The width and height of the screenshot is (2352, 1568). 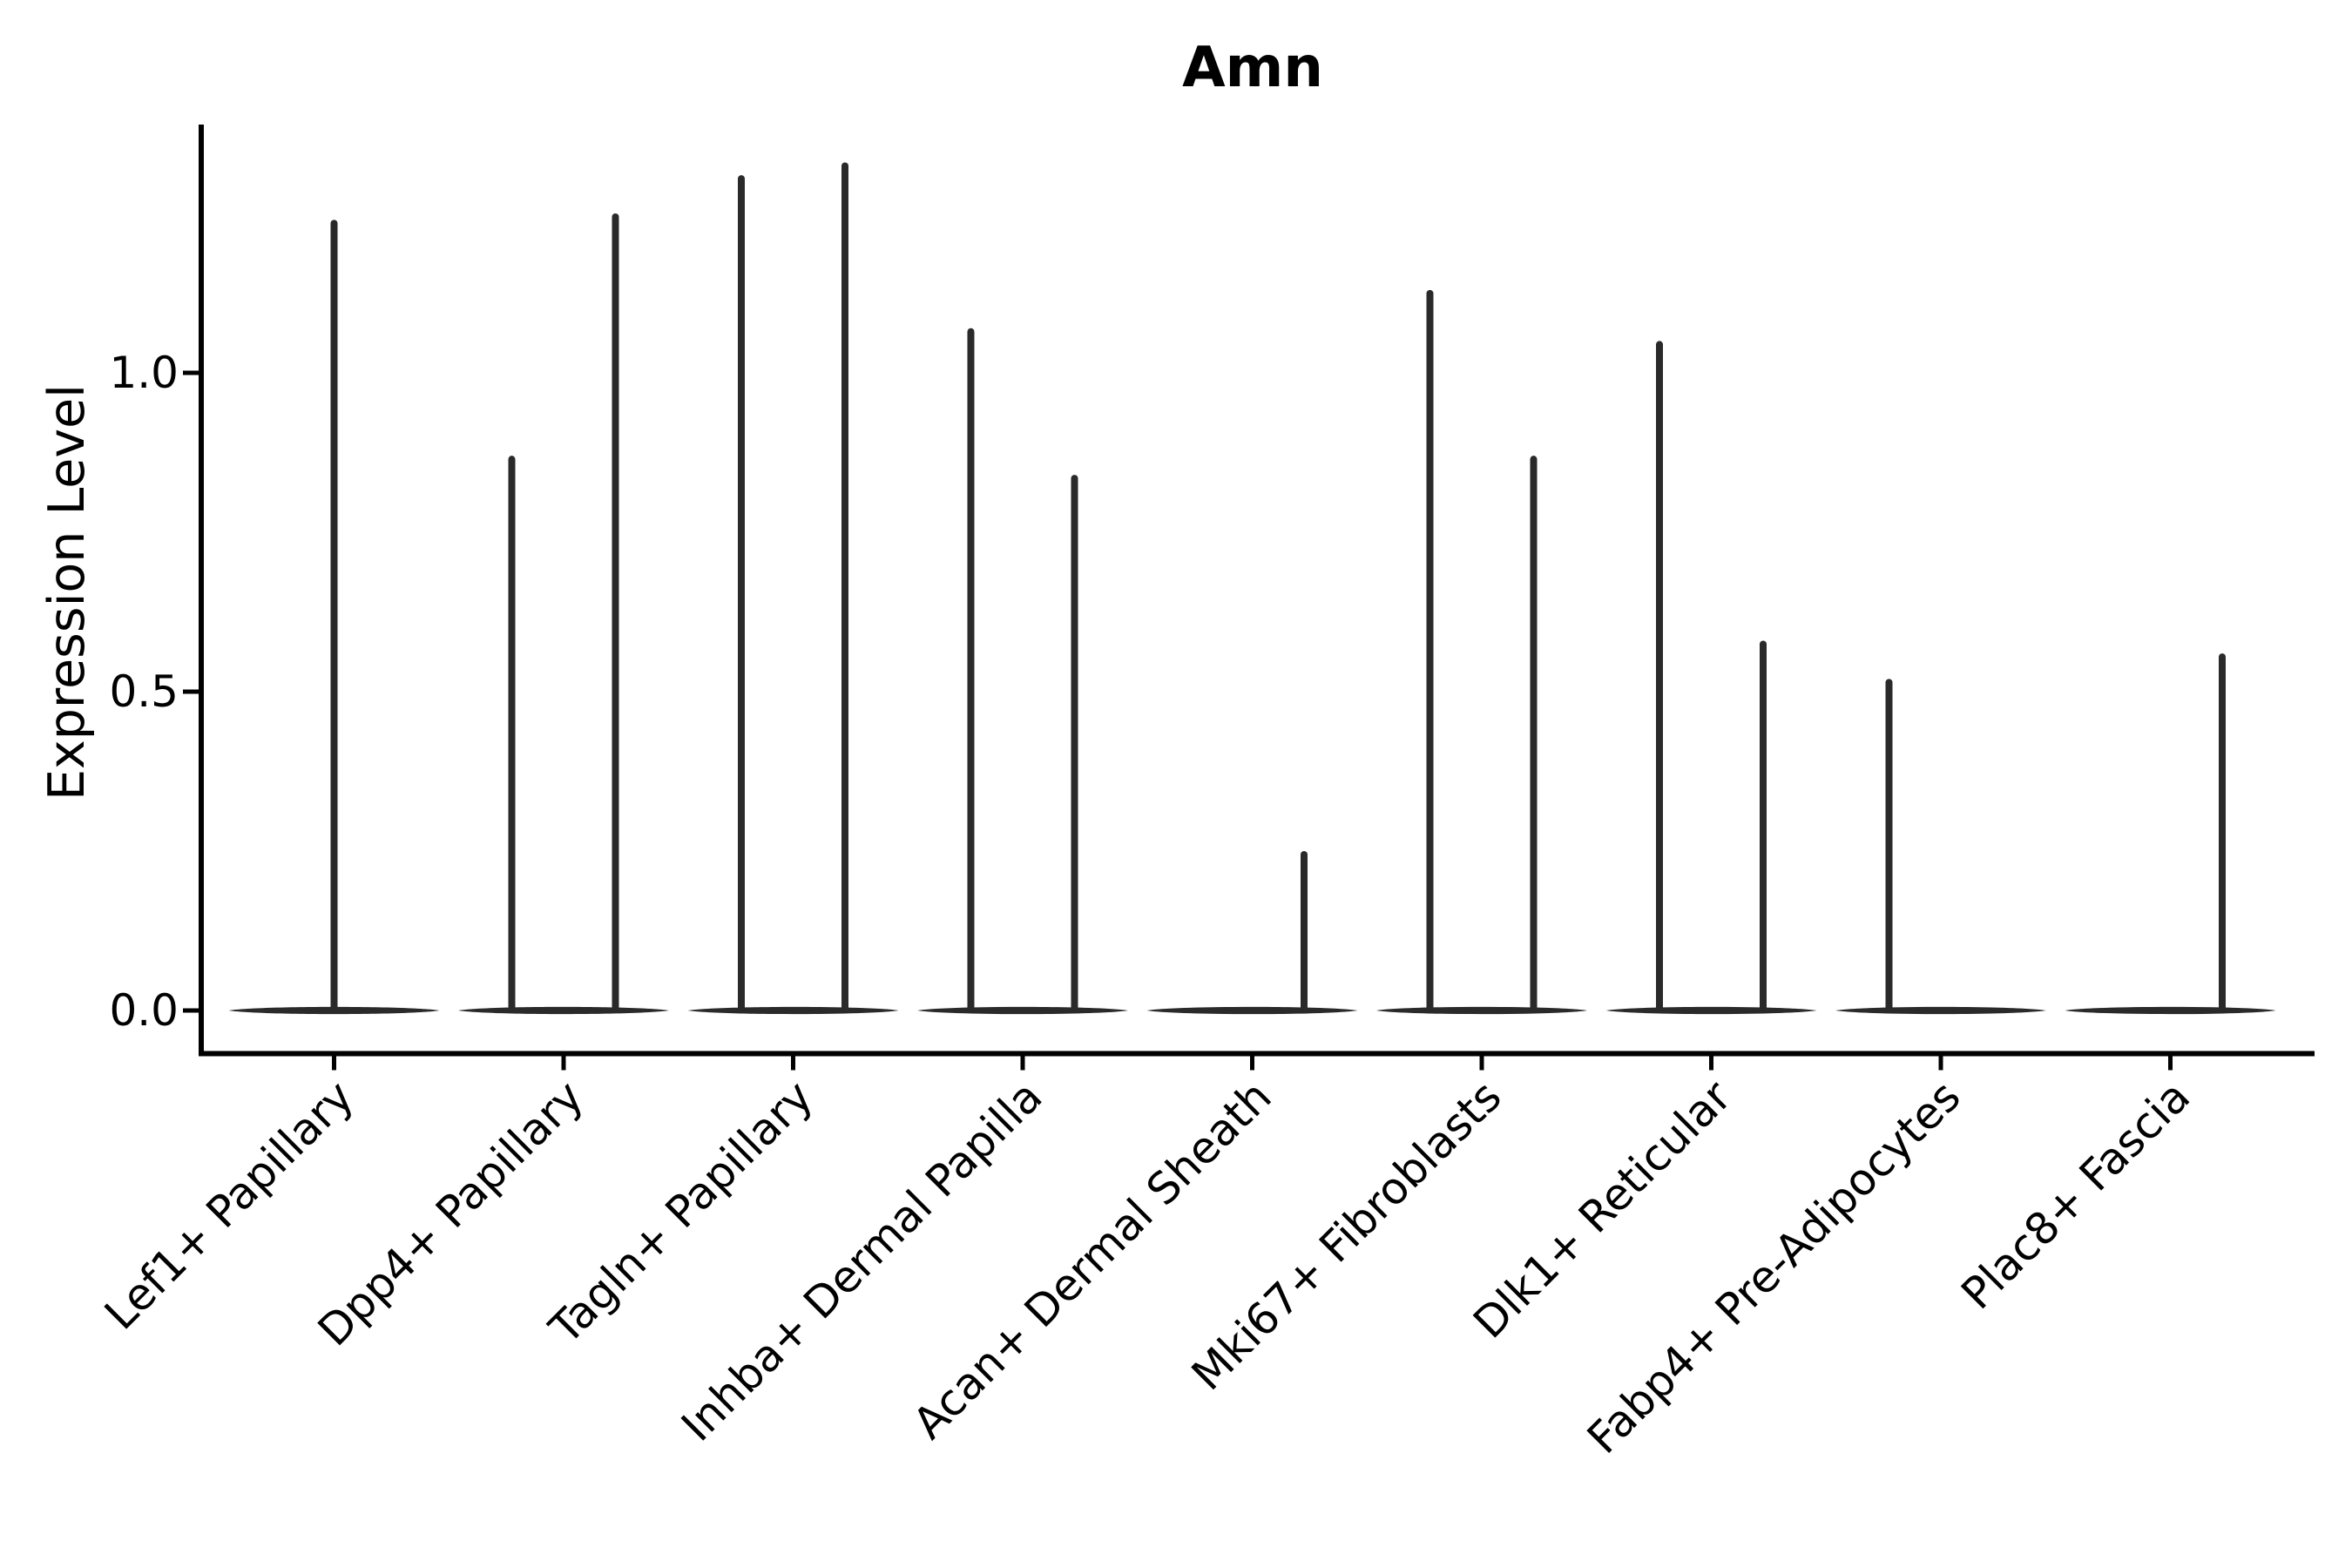 What do you see at coordinates (144, 373) in the screenshot?
I see `y-tick-label: 1.0` at bounding box center [144, 373].